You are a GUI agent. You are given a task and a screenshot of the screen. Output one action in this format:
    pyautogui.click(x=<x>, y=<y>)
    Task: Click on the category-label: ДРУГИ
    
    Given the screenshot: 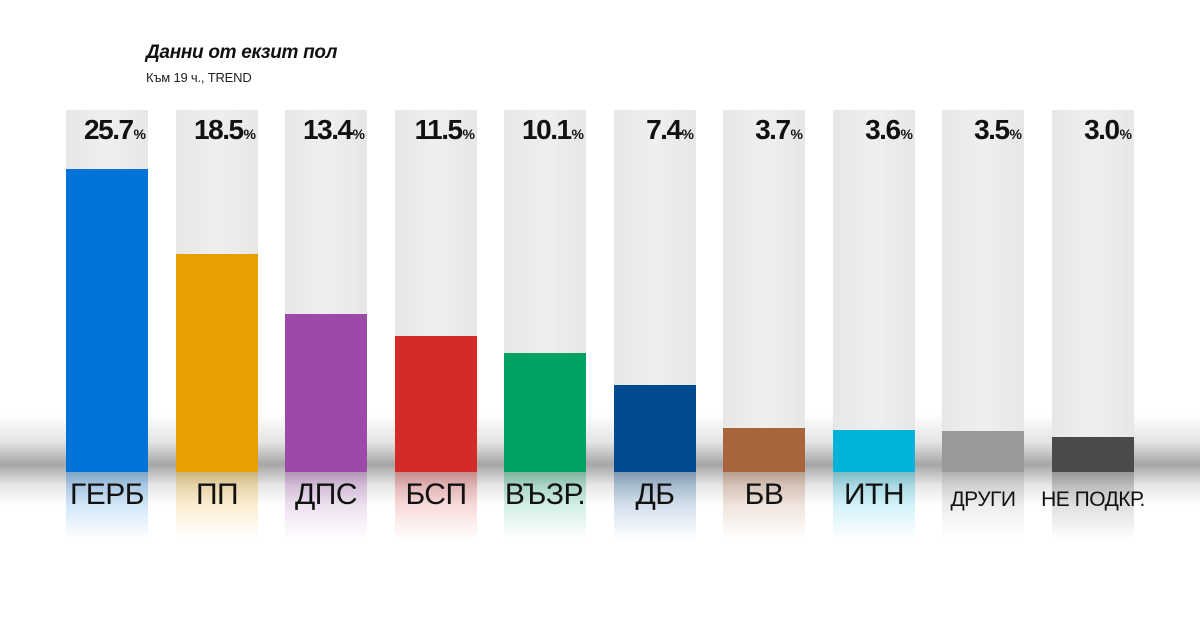 What is the action you would take?
    pyautogui.click(x=983, y=499)
    